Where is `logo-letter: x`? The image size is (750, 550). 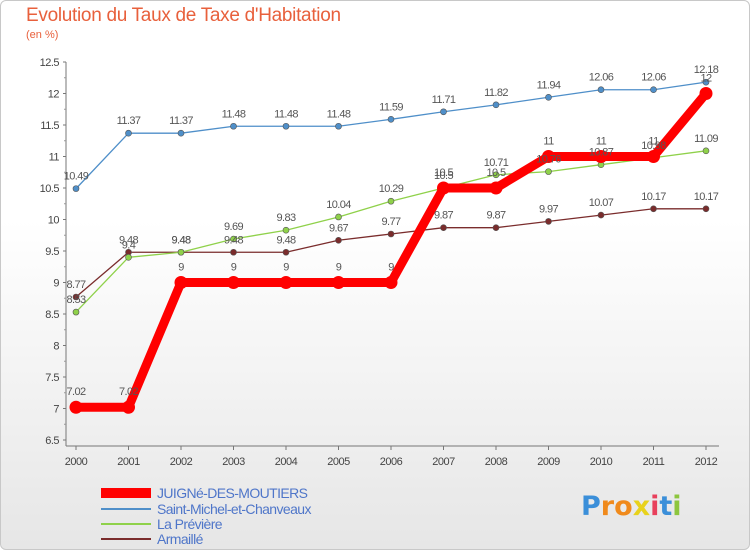
logo-letter: x is located at coordinates (641, 506).